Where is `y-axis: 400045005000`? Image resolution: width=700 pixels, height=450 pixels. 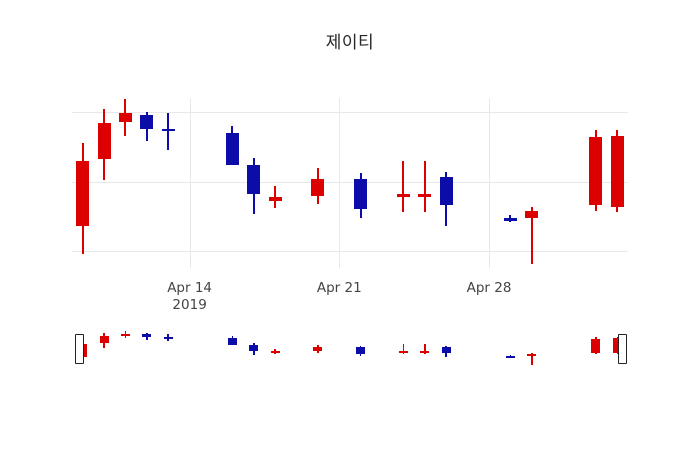
y-axis: 400045005000 is located at coordinates (36, 225).